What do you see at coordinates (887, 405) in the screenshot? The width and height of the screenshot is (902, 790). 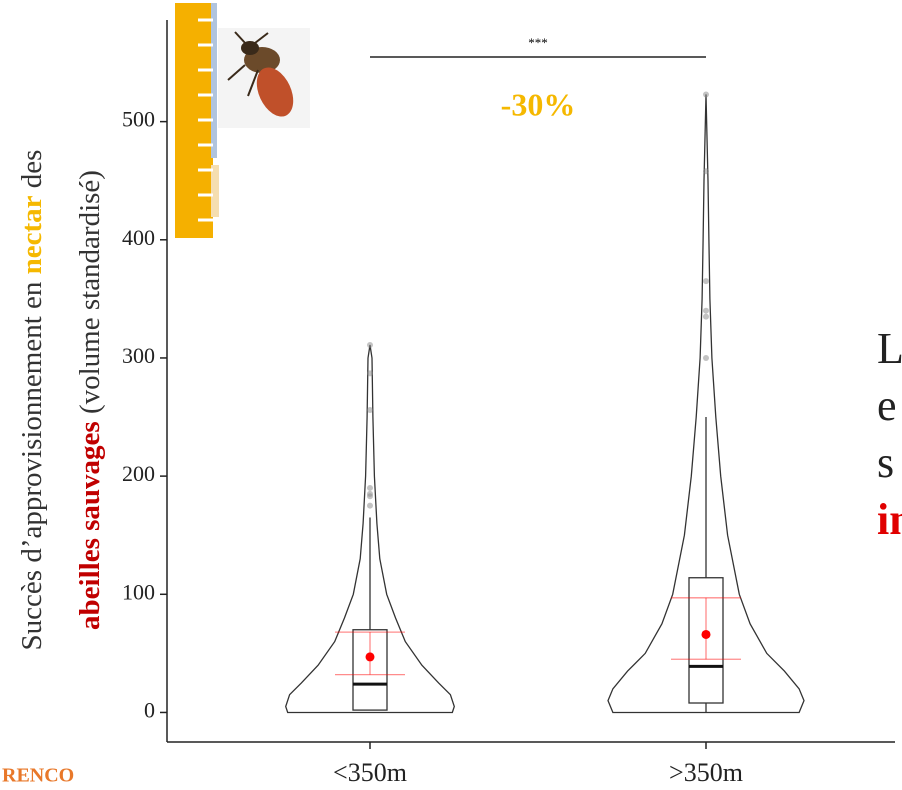 I see `side-text: e` at bounding box center [887, 405].